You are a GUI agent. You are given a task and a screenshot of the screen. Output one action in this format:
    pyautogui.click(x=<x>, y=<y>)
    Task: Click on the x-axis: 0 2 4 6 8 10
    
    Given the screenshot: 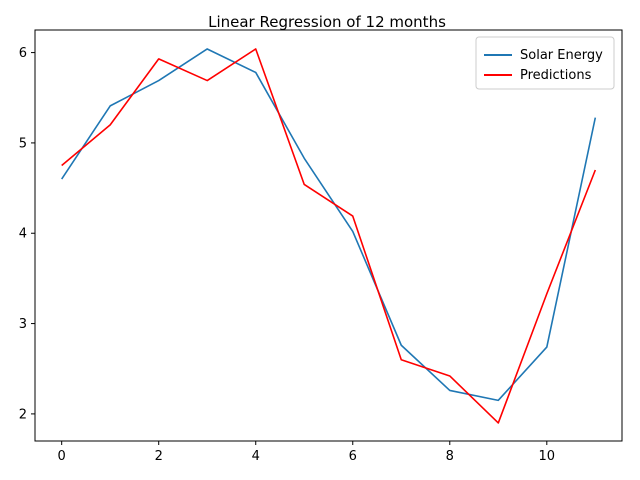 What is the action you would take?
    pyautogui.click(x=307, y=452)
    